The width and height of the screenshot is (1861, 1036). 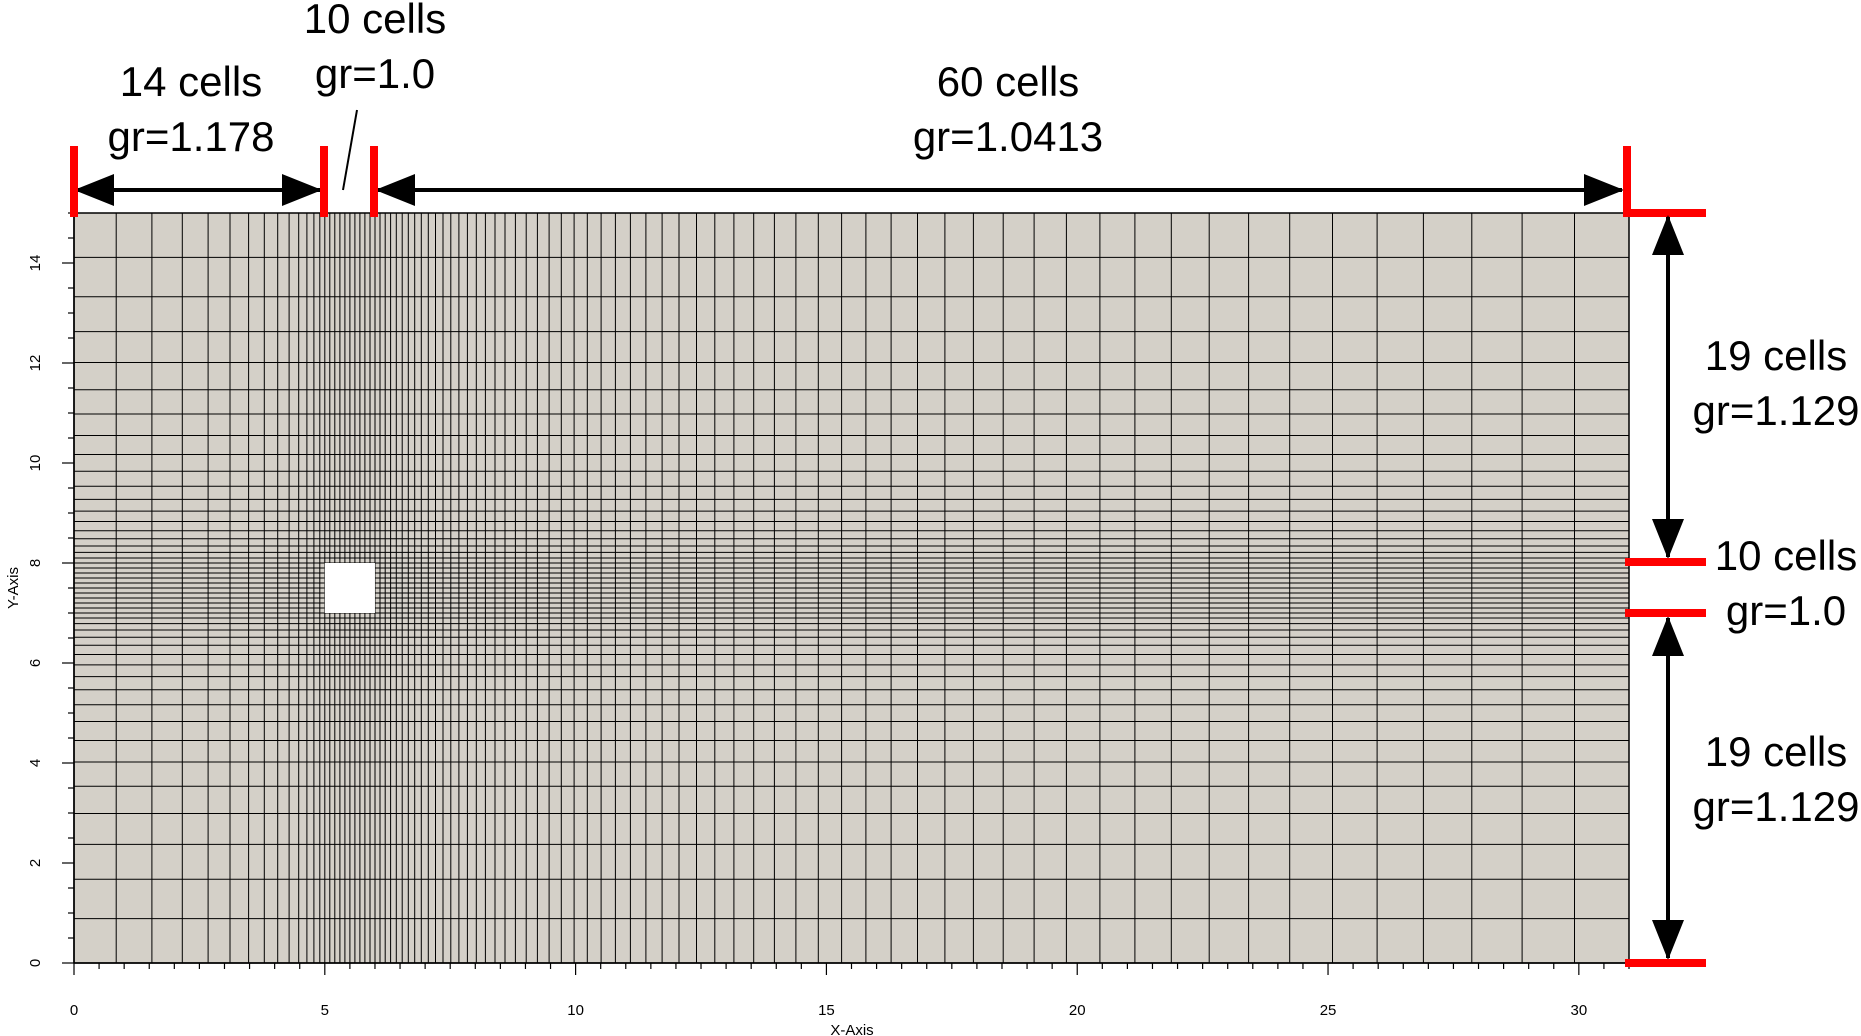 What do you see at coordinates (35, 463) in the screenshot?
I see `y-tick-label: 10` at bounding box center [35, 463].